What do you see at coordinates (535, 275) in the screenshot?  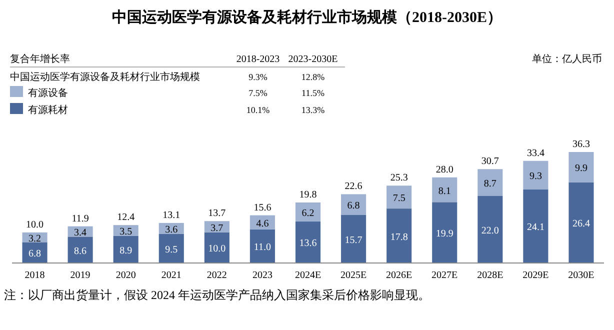 I see `x-tick-label: 2029E` at bounding box center [535, 275].